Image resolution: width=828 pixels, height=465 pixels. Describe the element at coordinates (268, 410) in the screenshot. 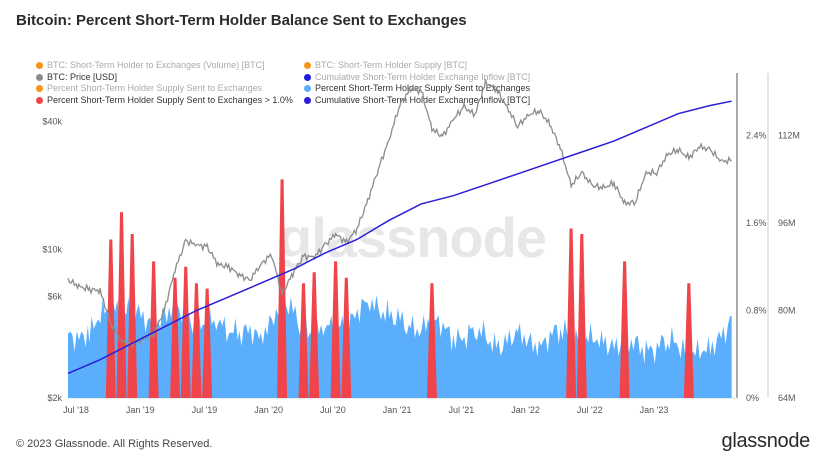

I see `x-tick-label: Jan '20` at that location.